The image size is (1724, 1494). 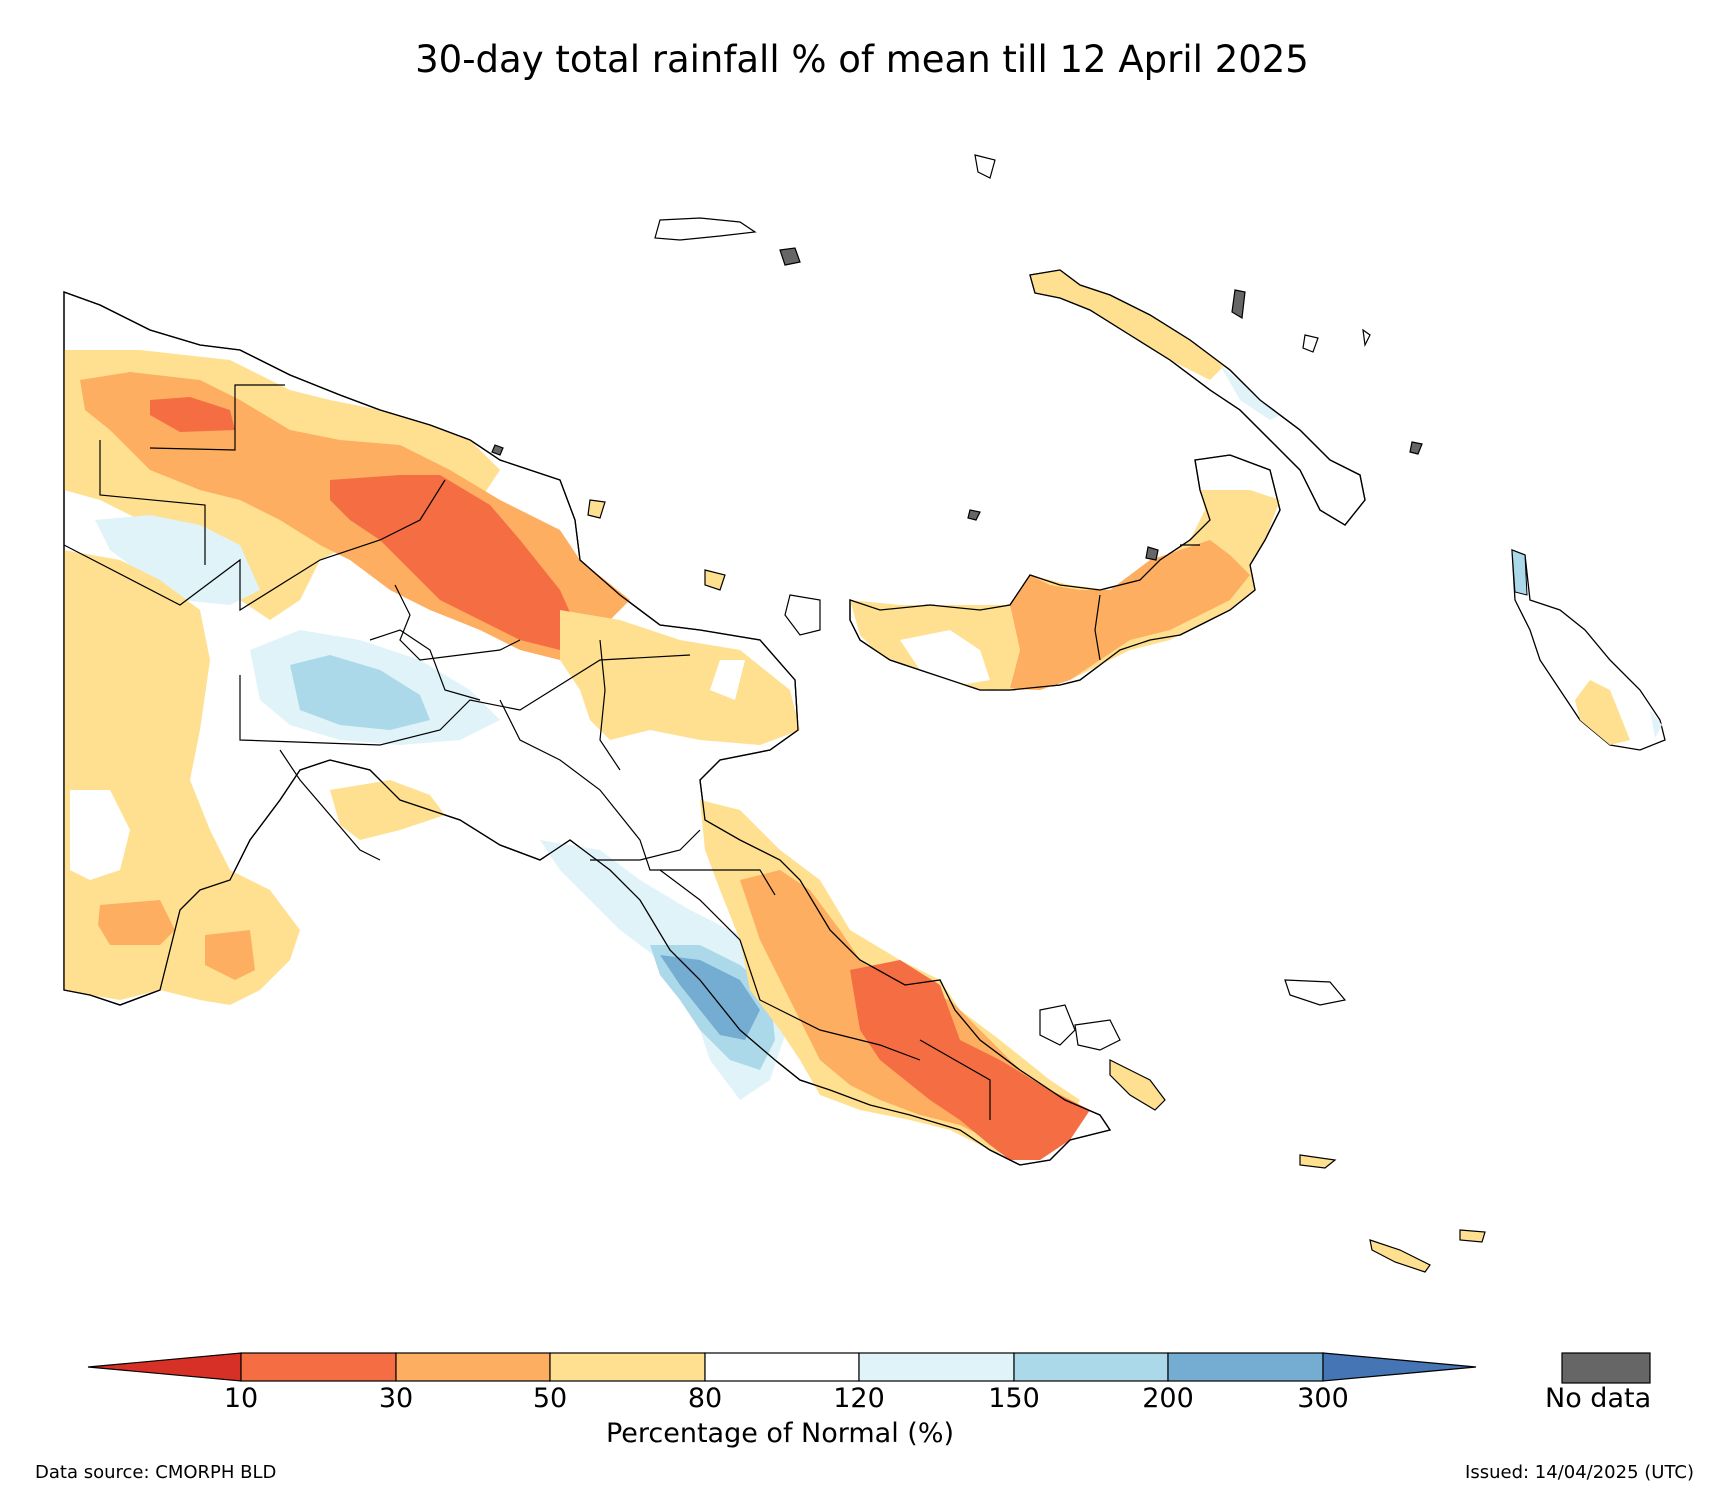 I want to click on bougainville, so click(x=1588, y=650).